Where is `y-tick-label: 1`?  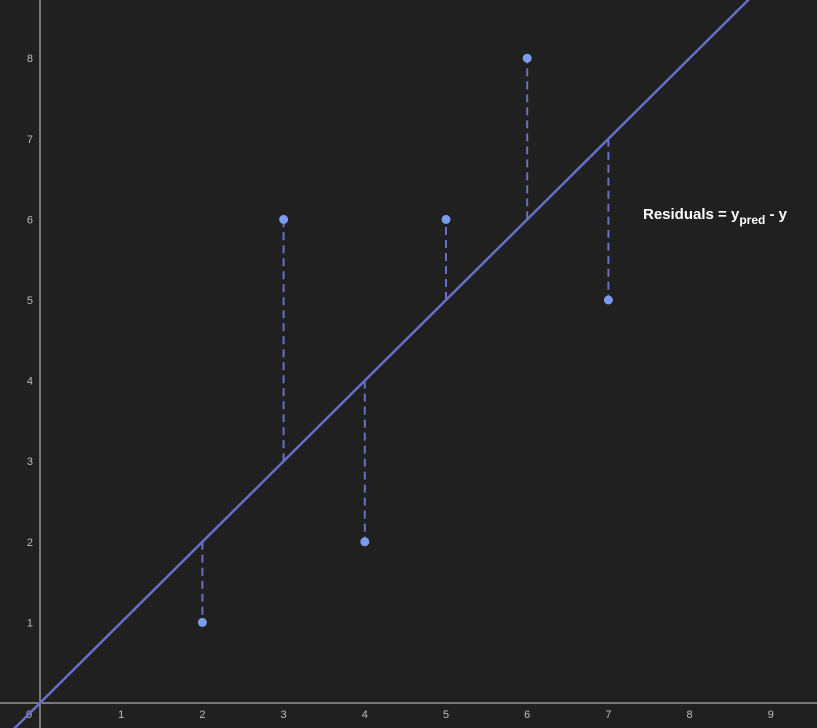 y-tick-label: 1 is located at coordinates (30, 623).